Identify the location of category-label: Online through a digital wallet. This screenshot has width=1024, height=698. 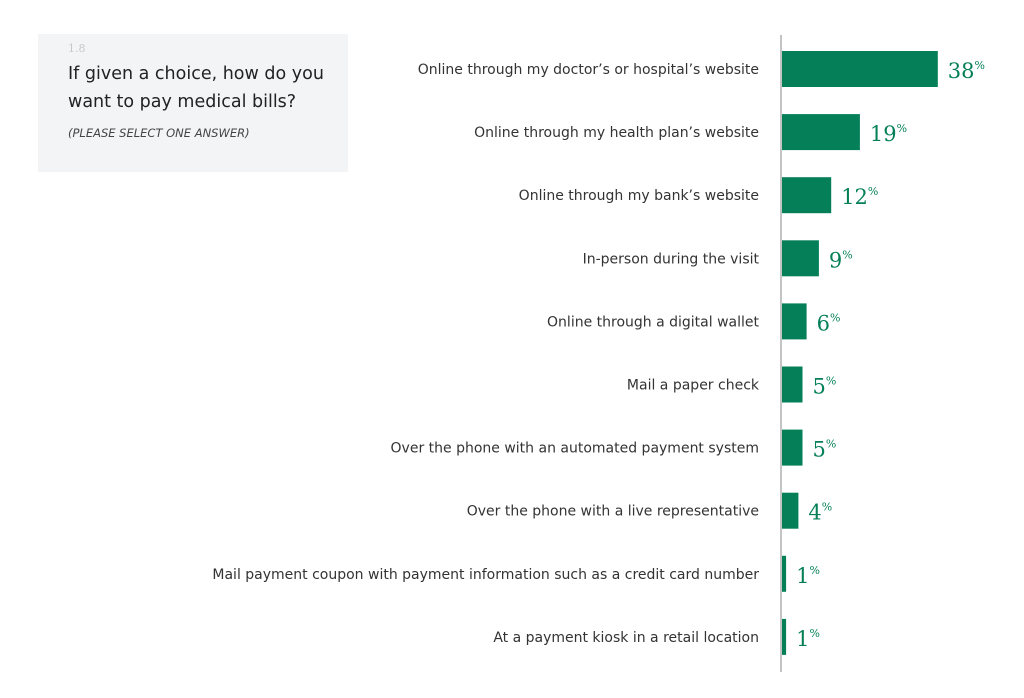
(653, 322).